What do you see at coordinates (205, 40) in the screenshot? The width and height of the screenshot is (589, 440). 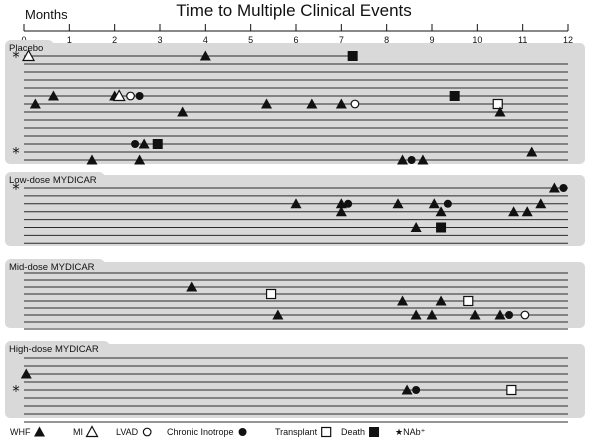 I see `x-tick-label: 4` at bounding box center [205, 40].